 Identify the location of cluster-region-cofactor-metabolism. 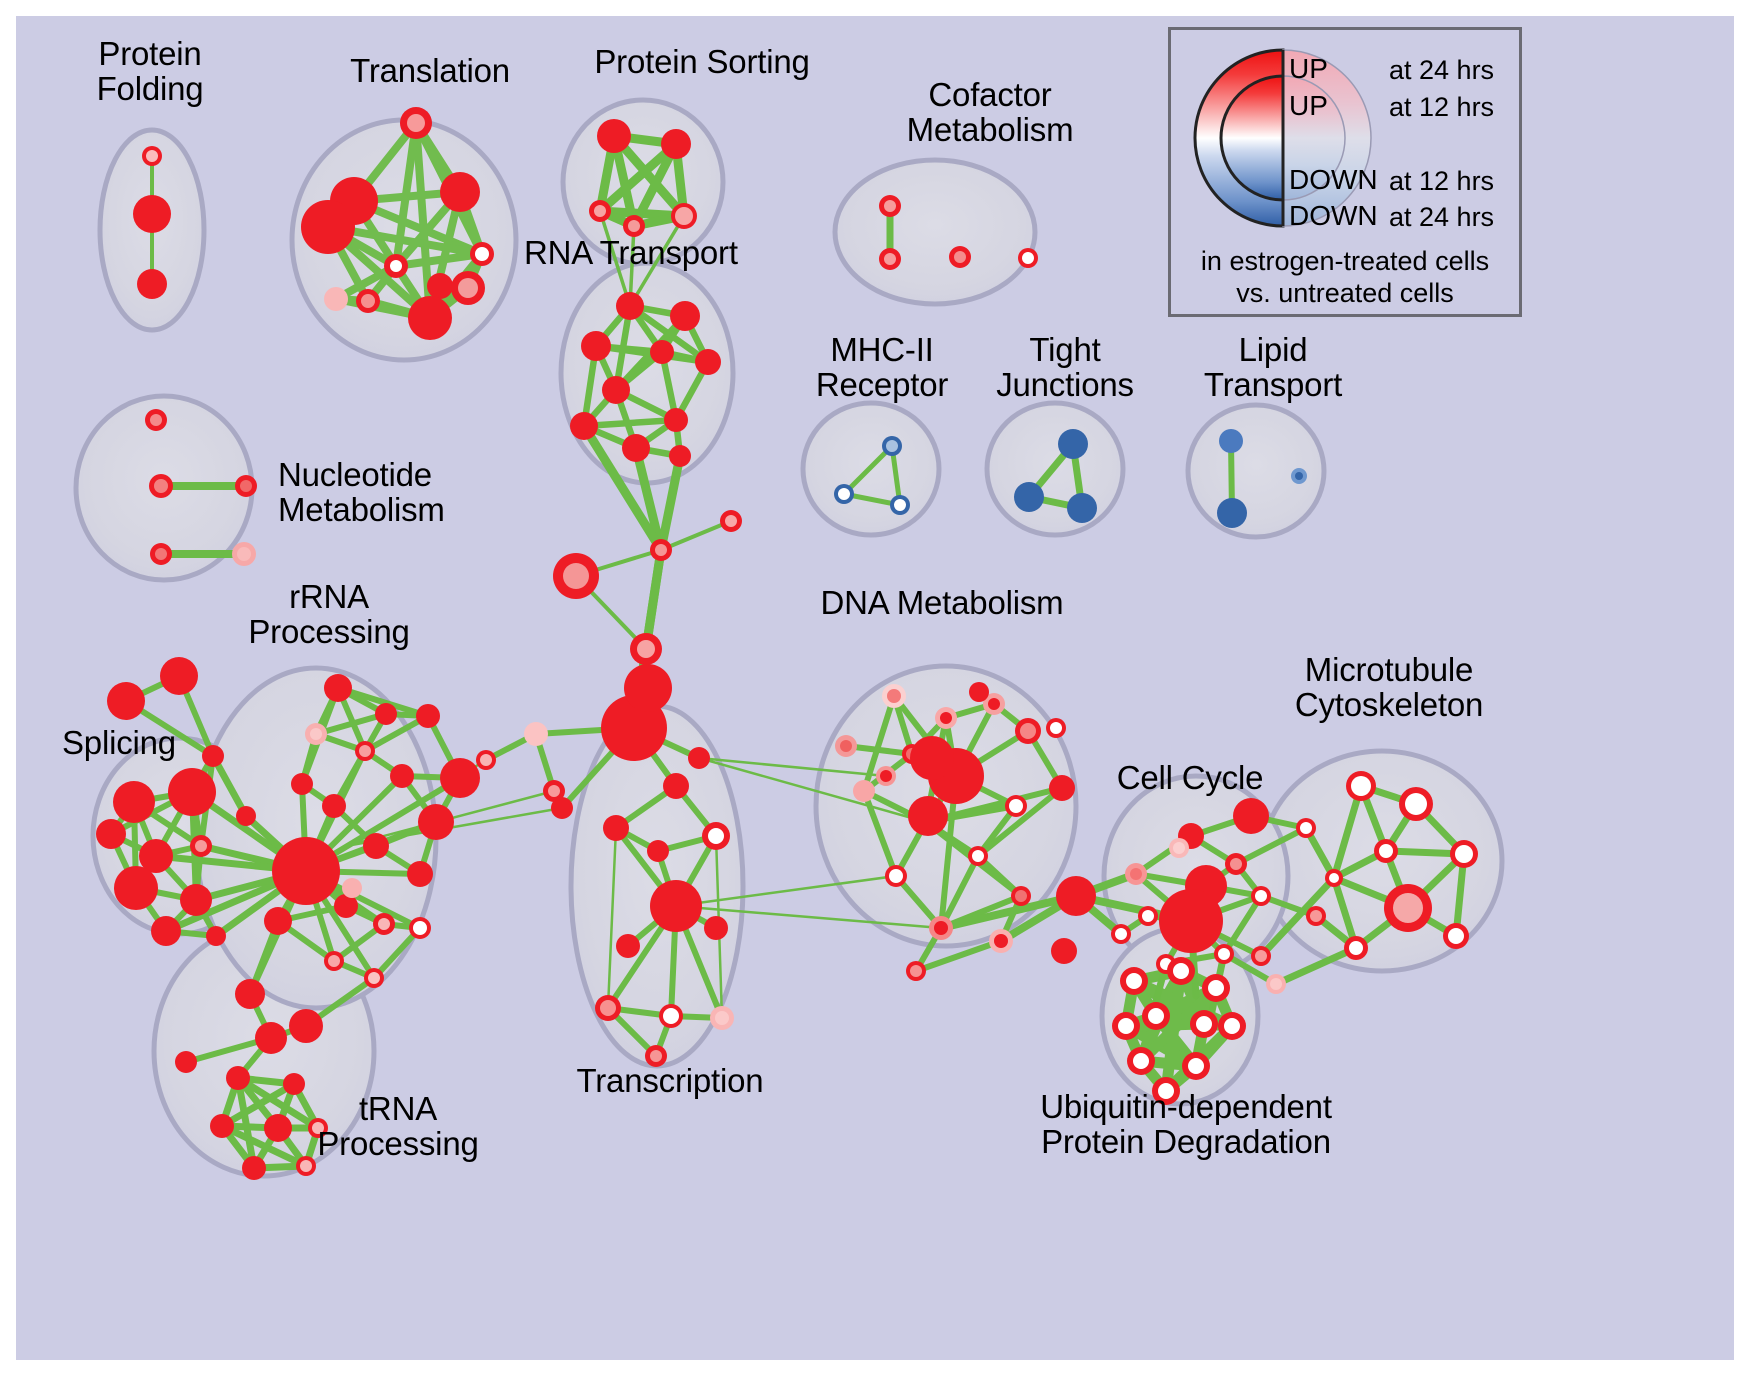
(935, 232).